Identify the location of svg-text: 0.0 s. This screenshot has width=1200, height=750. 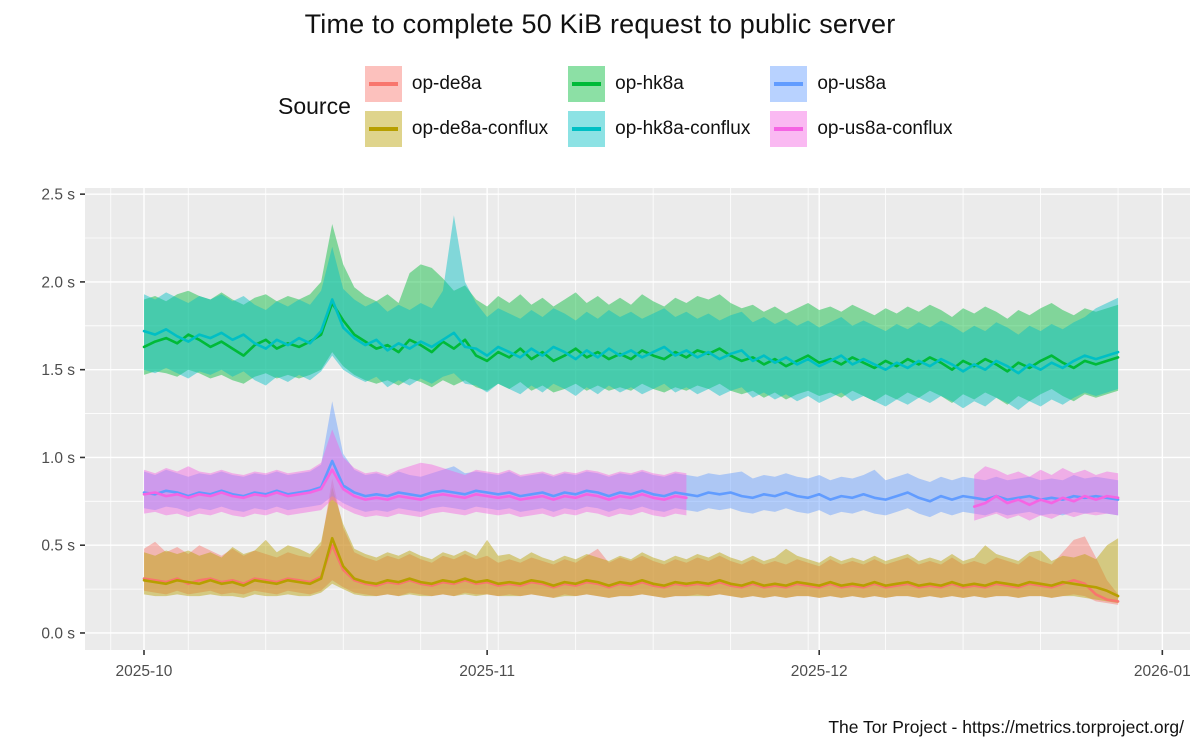
(58, 633).